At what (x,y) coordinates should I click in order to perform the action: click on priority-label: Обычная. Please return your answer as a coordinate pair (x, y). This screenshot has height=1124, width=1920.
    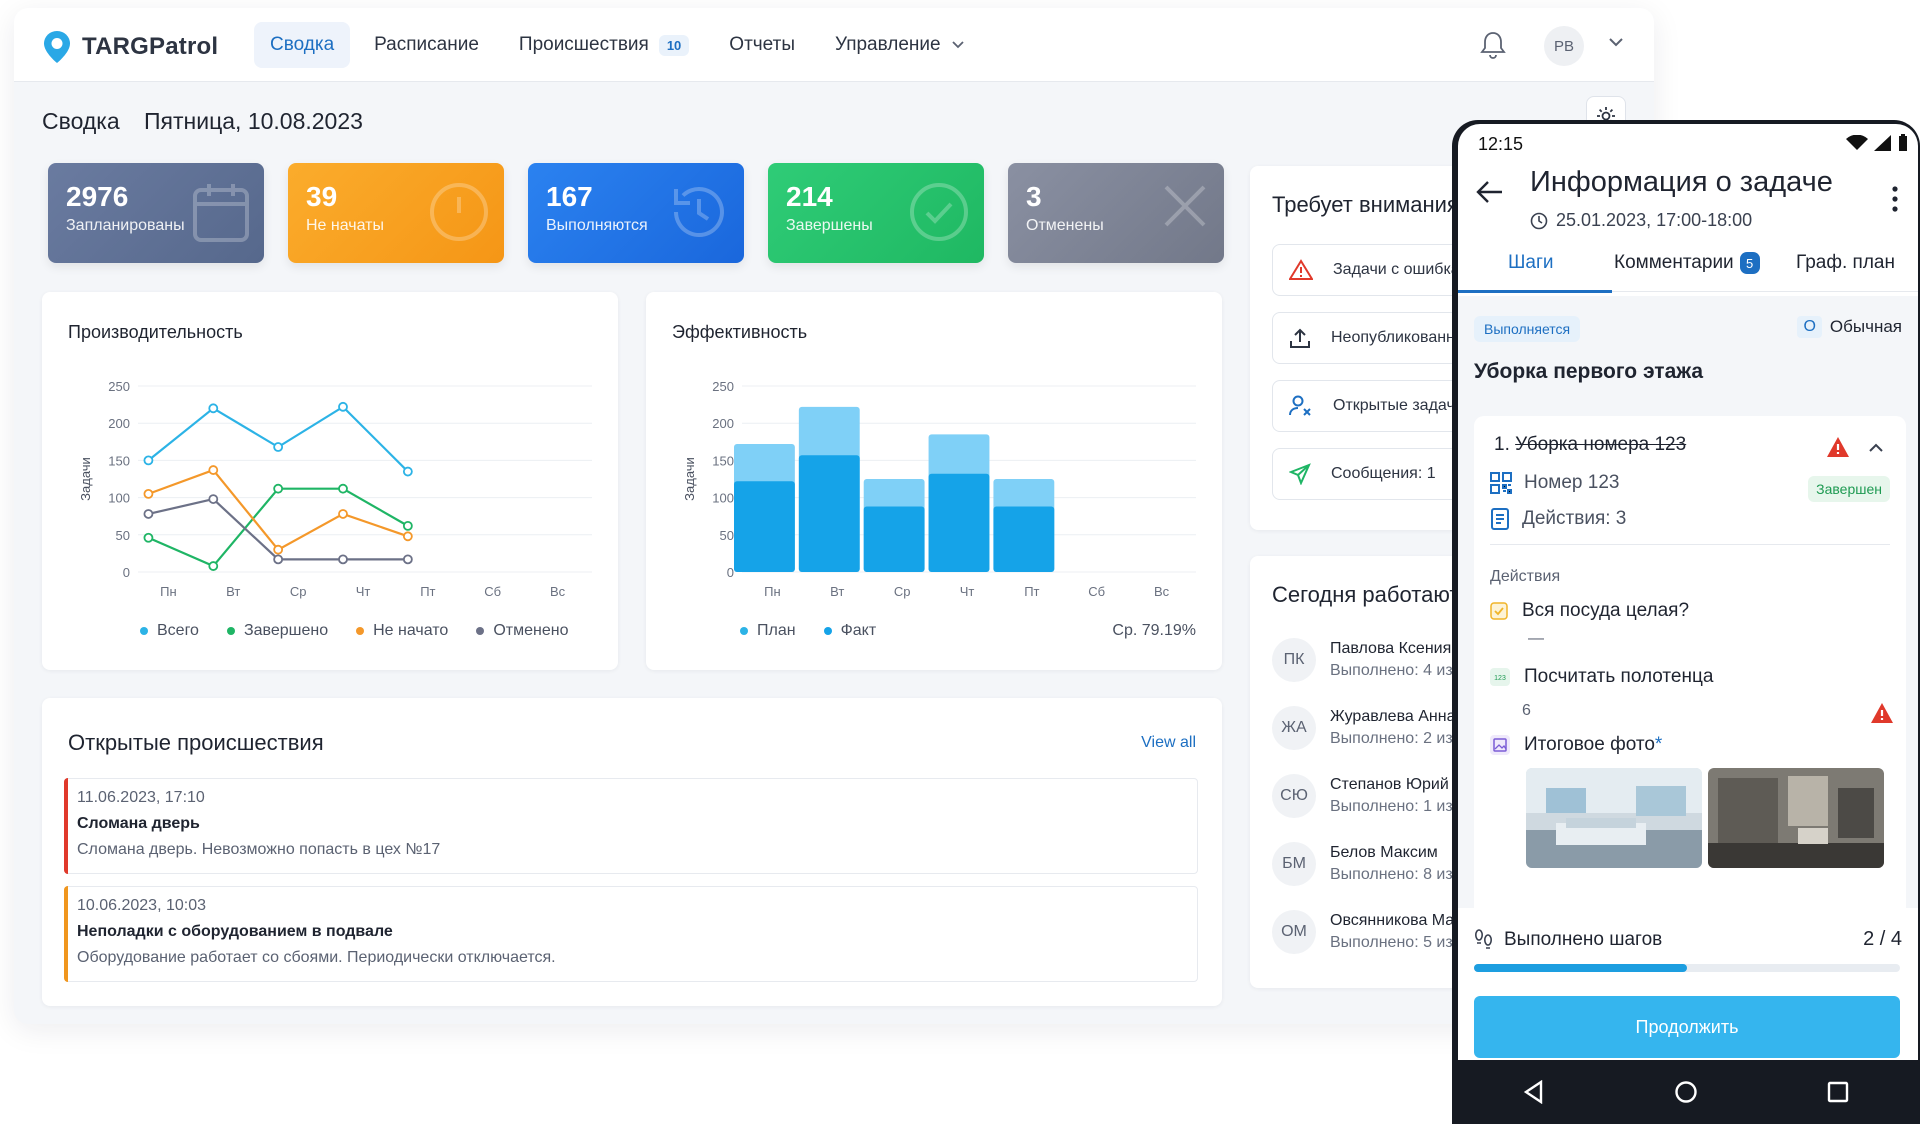
    Looking at the image, I should click on (1865, 326).